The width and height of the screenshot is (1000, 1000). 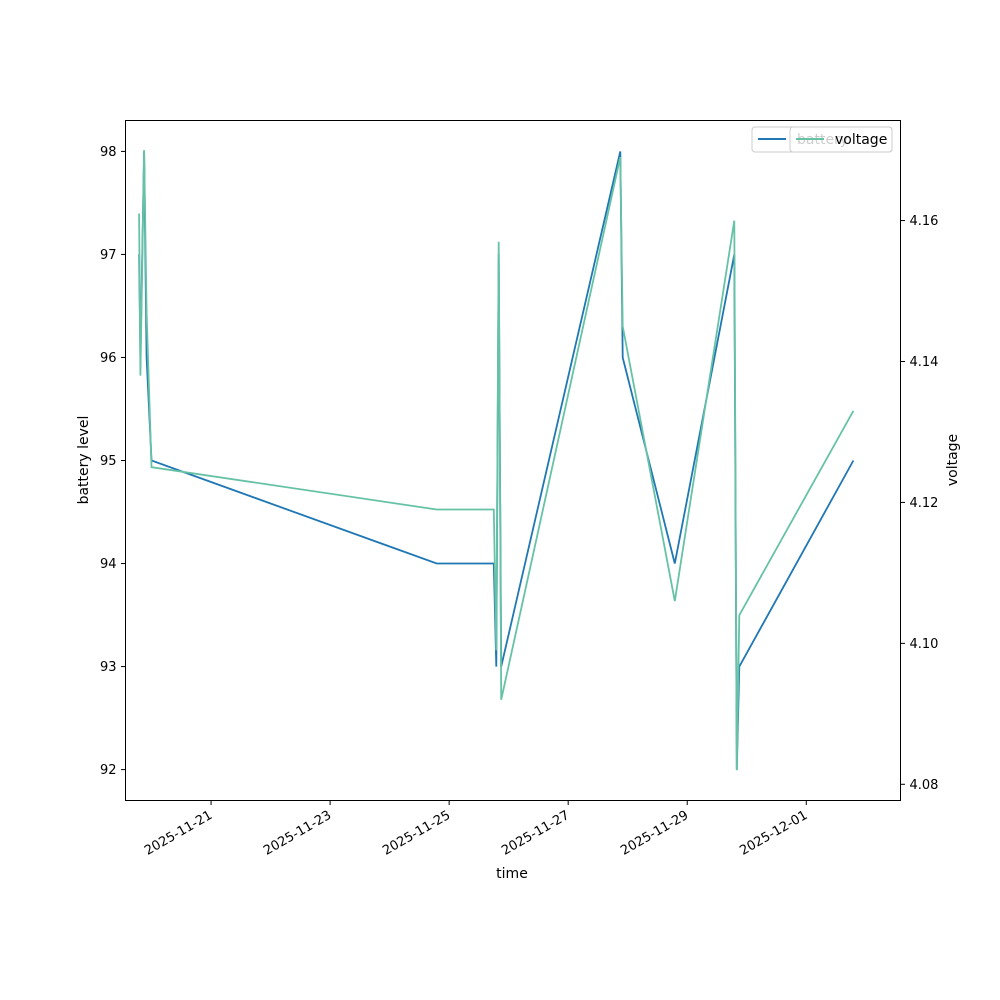 What do you see at coordinates (108, 152) in the screenshot?
I see `y-left-tick-label: 98` at bounding box center [108, 152].